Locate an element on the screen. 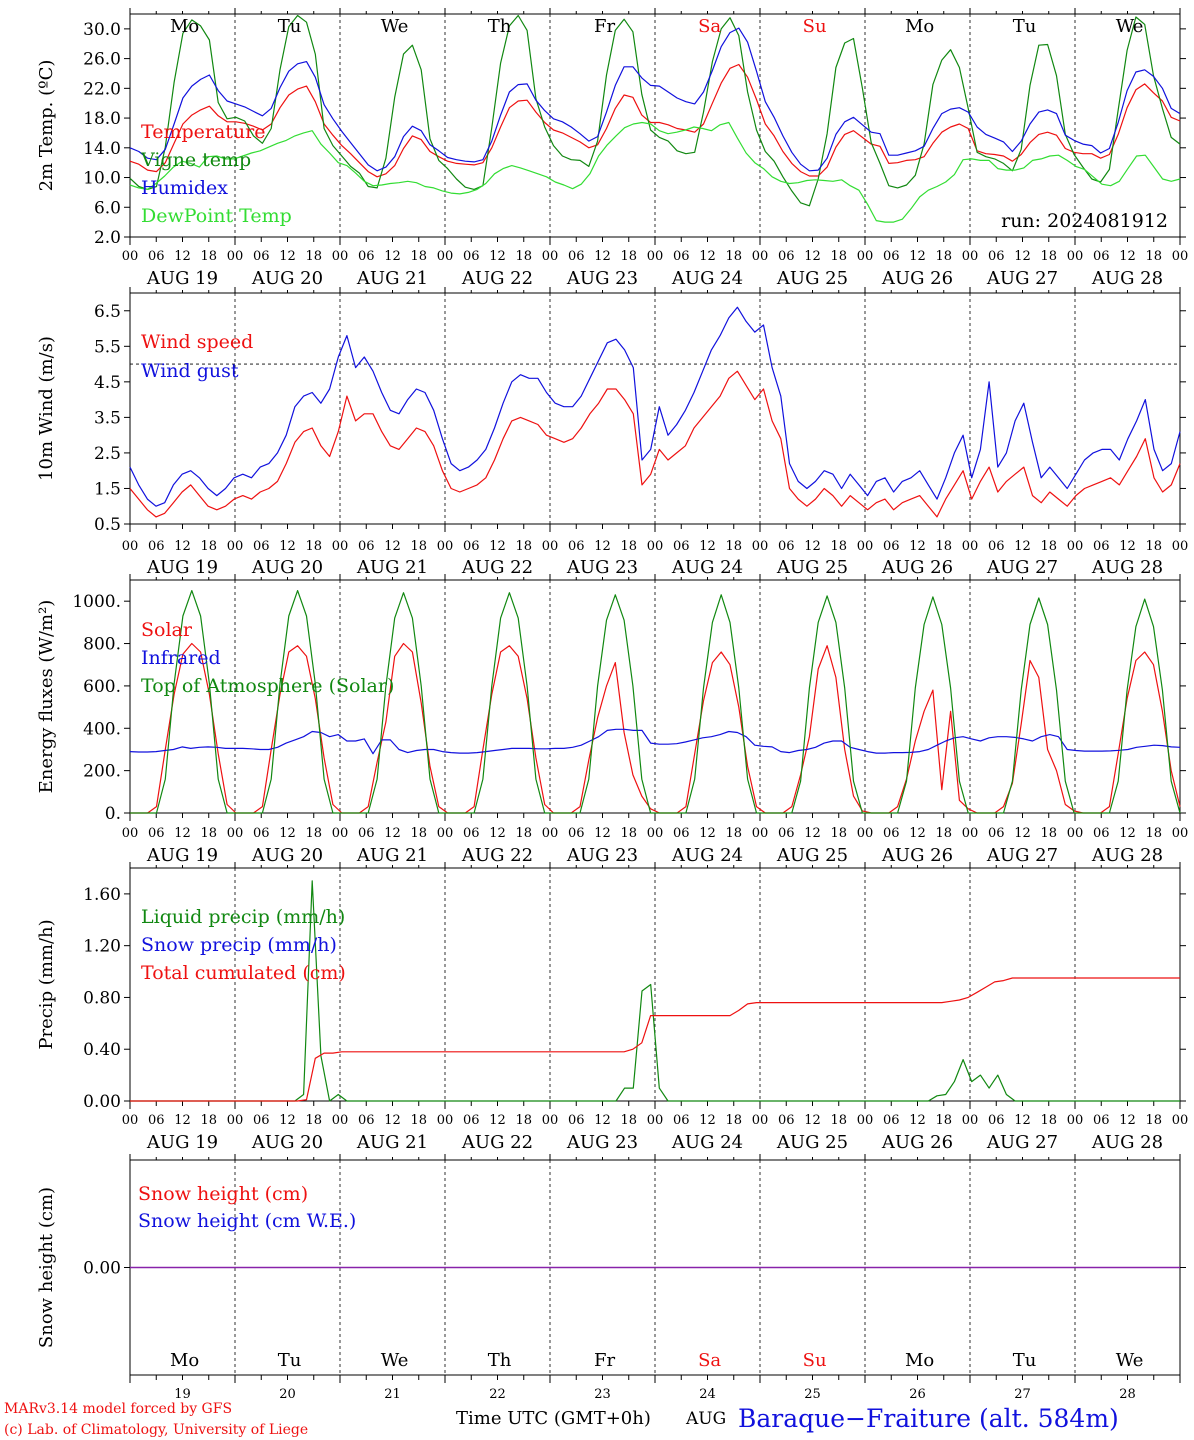  day-number-label: 23 is located at coordinates (602, 1394).